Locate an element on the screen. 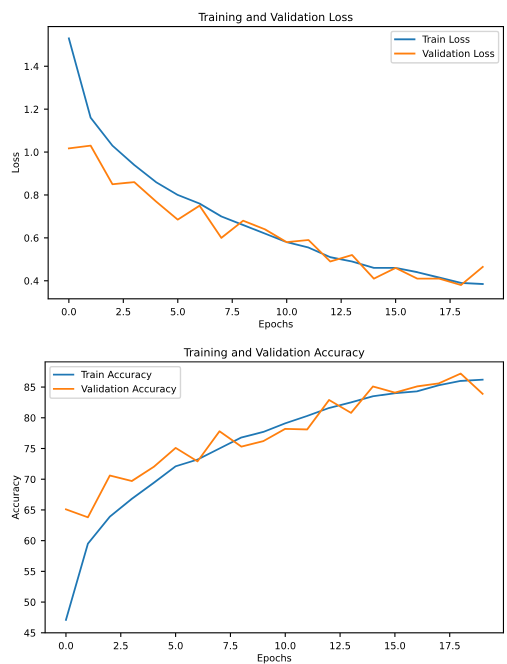  legend-label: Validation Loss is located at coordinates (458, 54).